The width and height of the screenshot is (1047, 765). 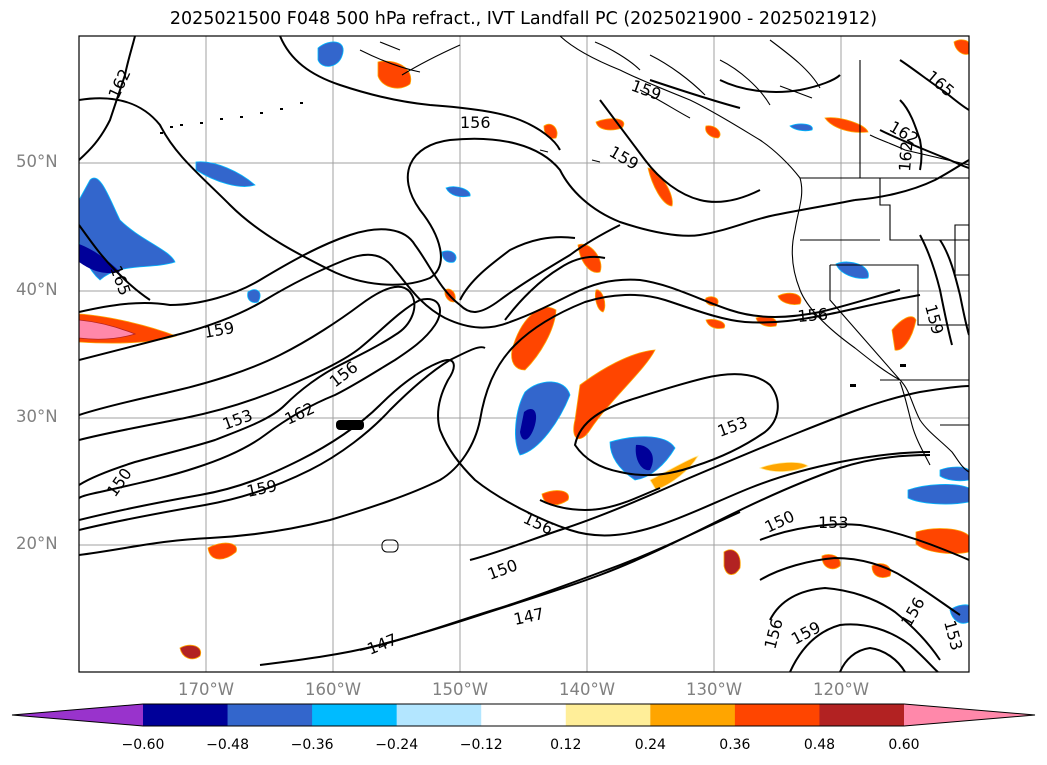 I want to click on colorbar-tick-label: −0.12, so click(x=481, y=745).